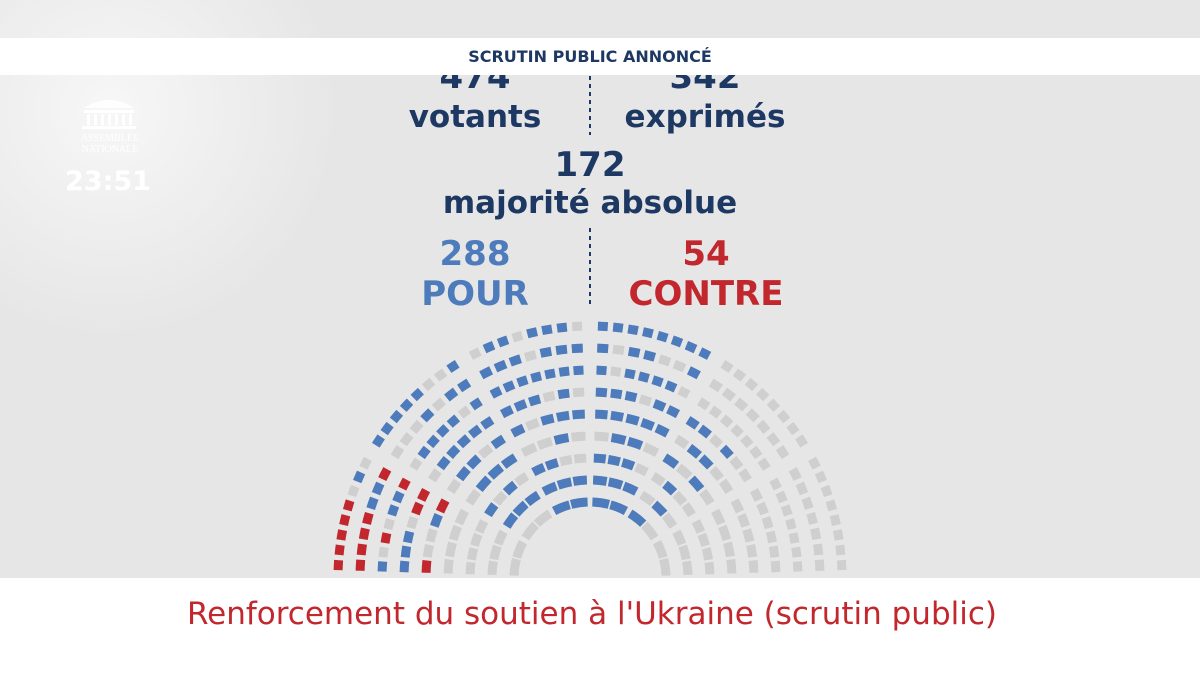 This screenshot has width=1200, height=679. I want to click on logo-entablature, so click(109, 111).